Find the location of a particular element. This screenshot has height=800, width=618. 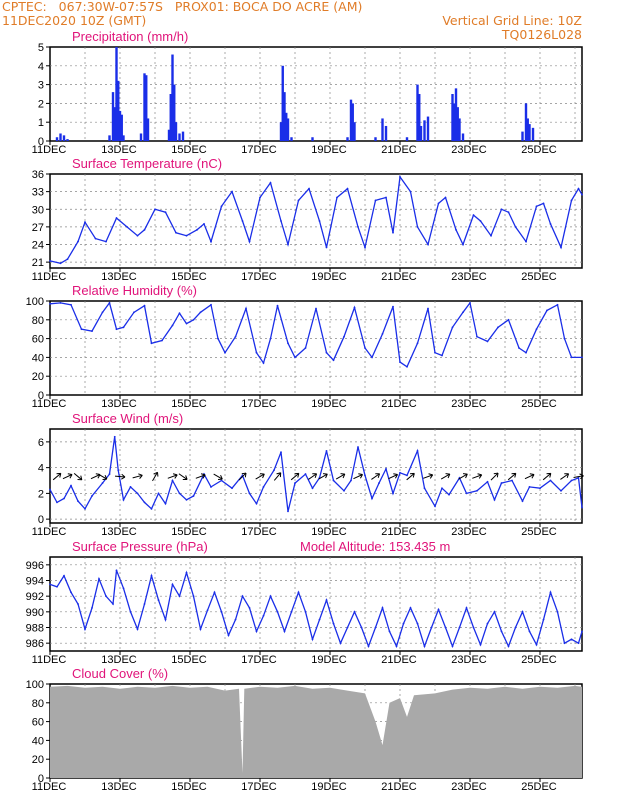

y-tick-label: 996 is located at coordinates (35, 566).